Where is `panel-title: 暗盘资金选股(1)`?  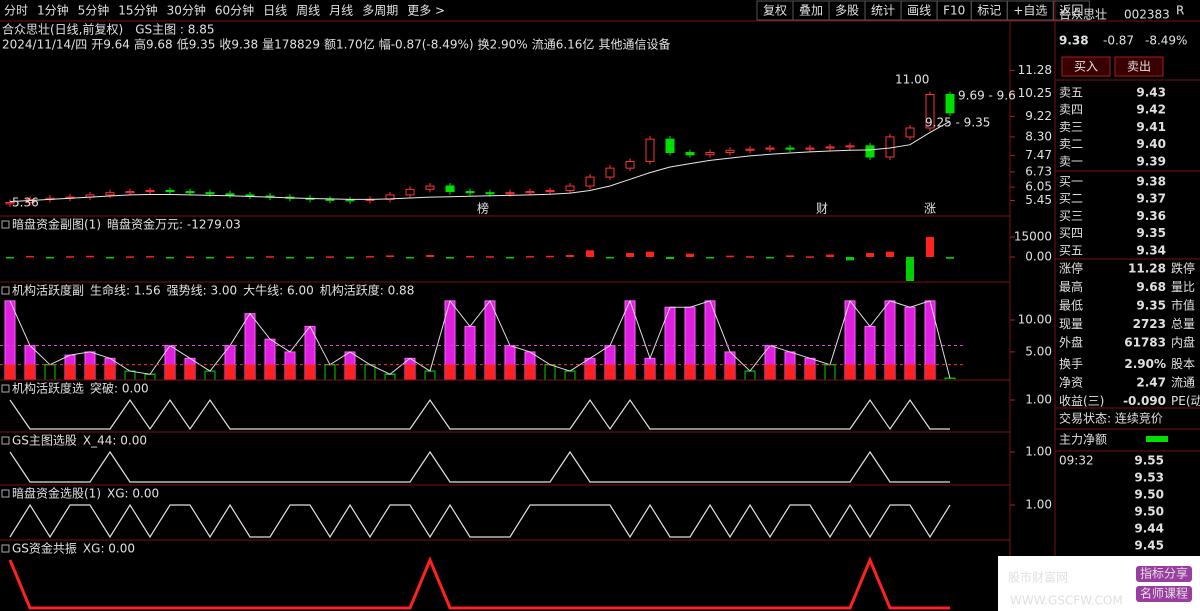 panel-title: 暗盘资金选股(1) is located at coordinates (56, 493).